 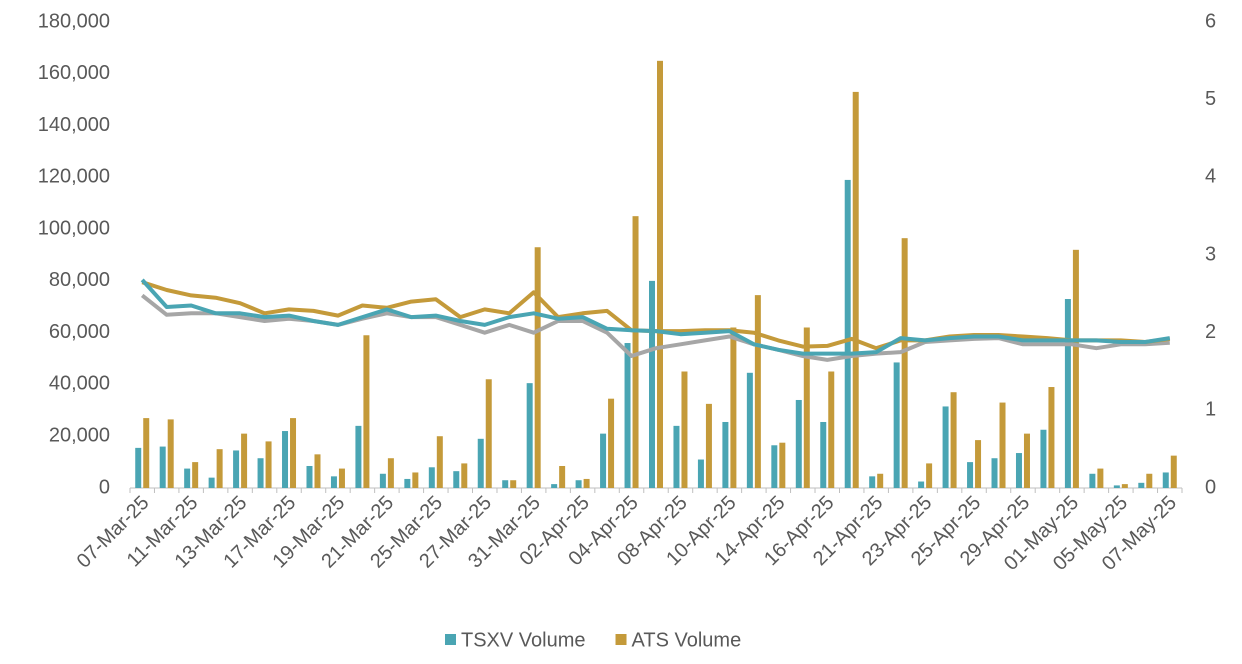 What do you see at coordinates (79, 332) in the screenshot?
I see `y-tick-label: 60,000` at bounding box center [79, 332].